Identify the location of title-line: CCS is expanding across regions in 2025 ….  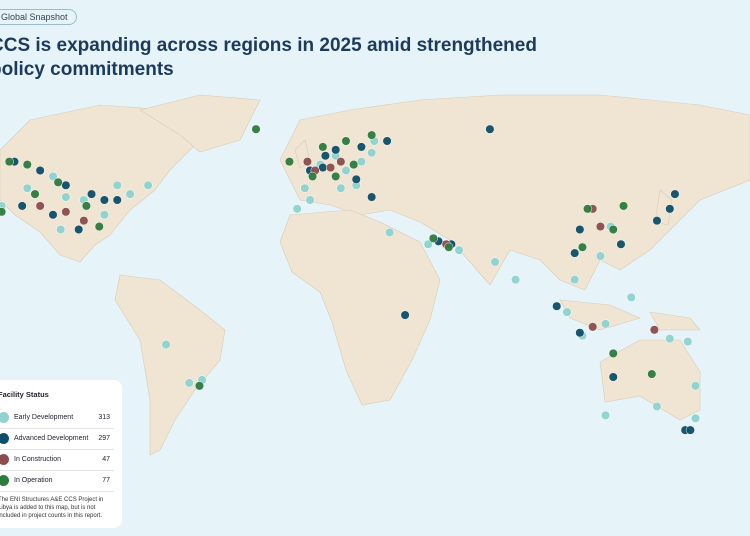
(268, 45).